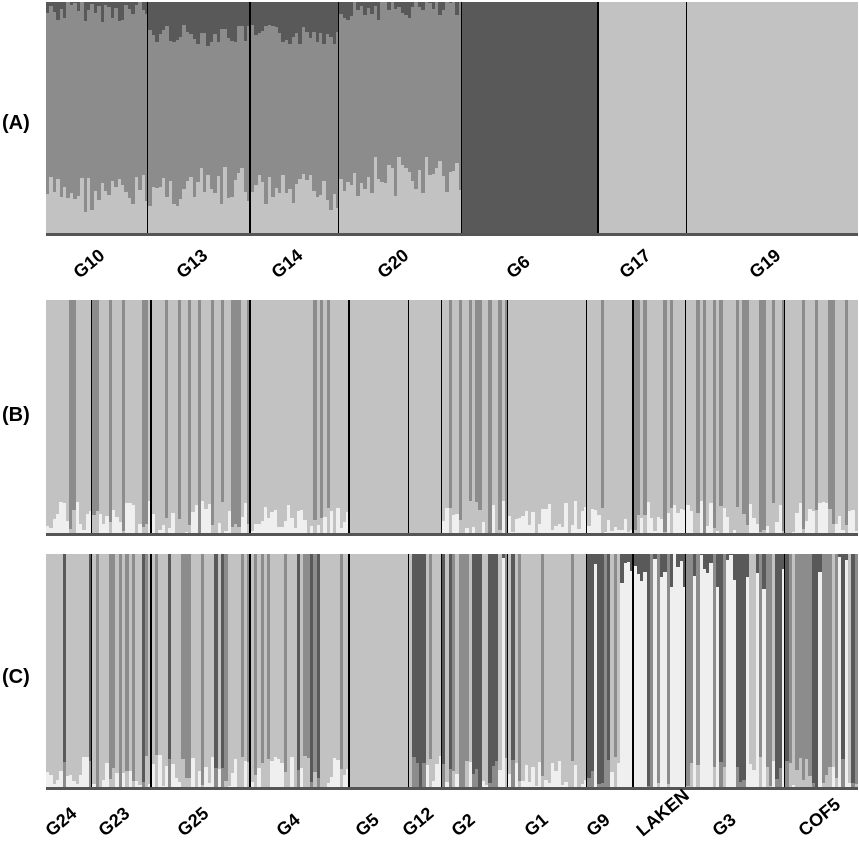 This screenshot has height=864, width=859. Describe the element at coordinates (287, 264) in the screenshot. I see `group-label: G14` at that location.